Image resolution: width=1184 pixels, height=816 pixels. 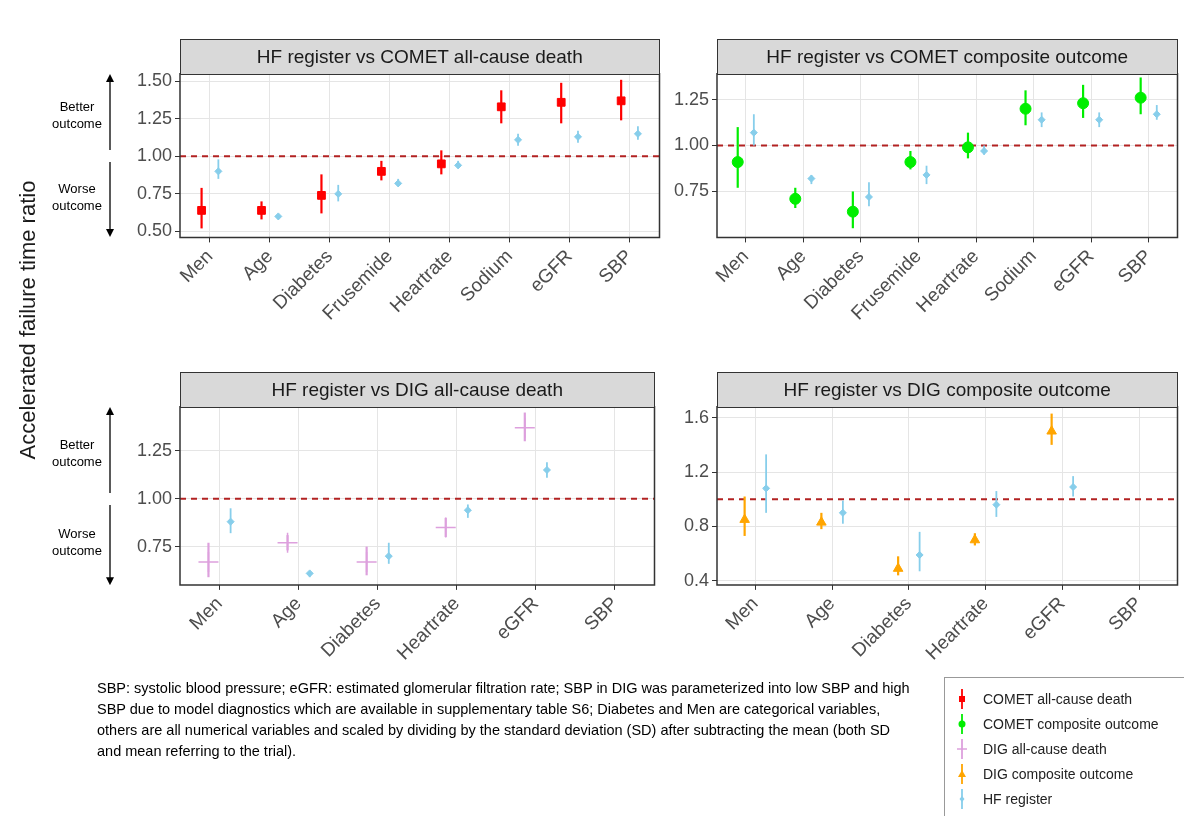 I want to click on legend-label: COMET composite outcome, so click(x=1071, y=723).